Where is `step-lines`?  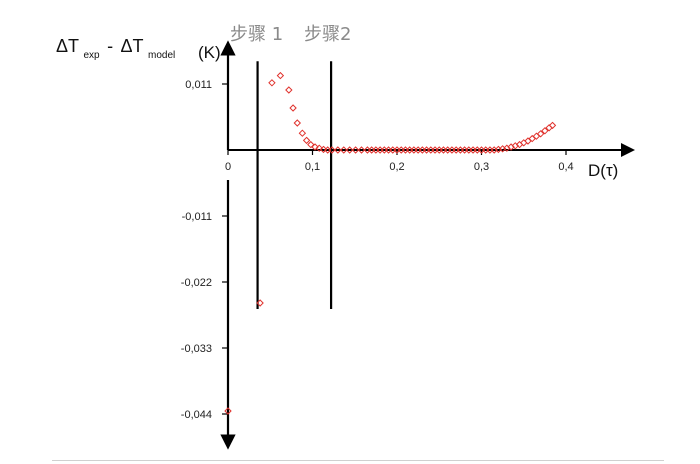 step-lines is located at coordinates (294, 185).